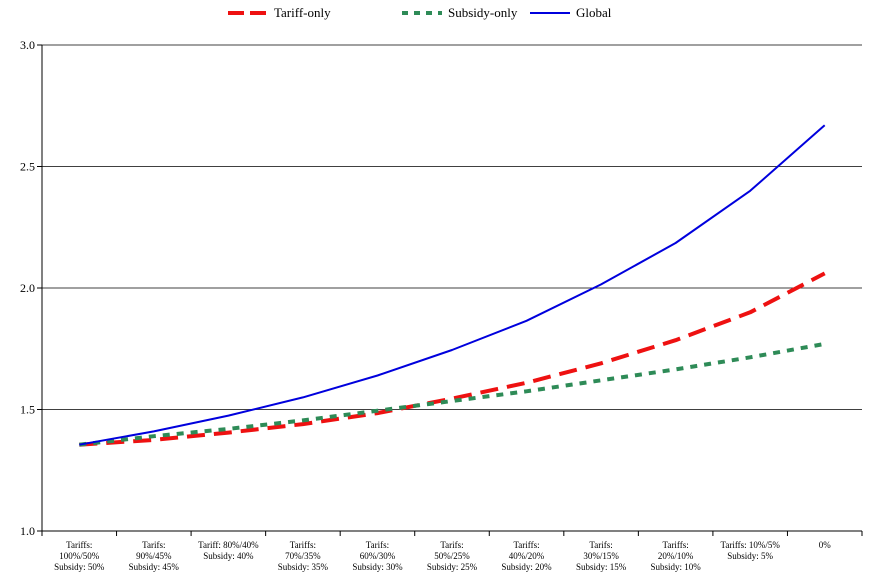 This screenshot has width=876, height=584. I want to click on x-tick-label-line: 50%/25%, so click(452, 556).